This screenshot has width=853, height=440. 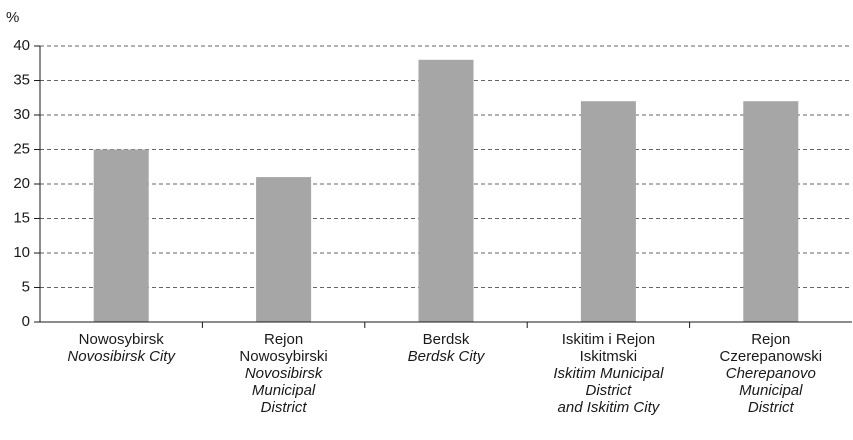 What do you see at coordinates (21, 183) in the screenshot?
I see `y-tick-label: 20` at bounding box center [21, 183].